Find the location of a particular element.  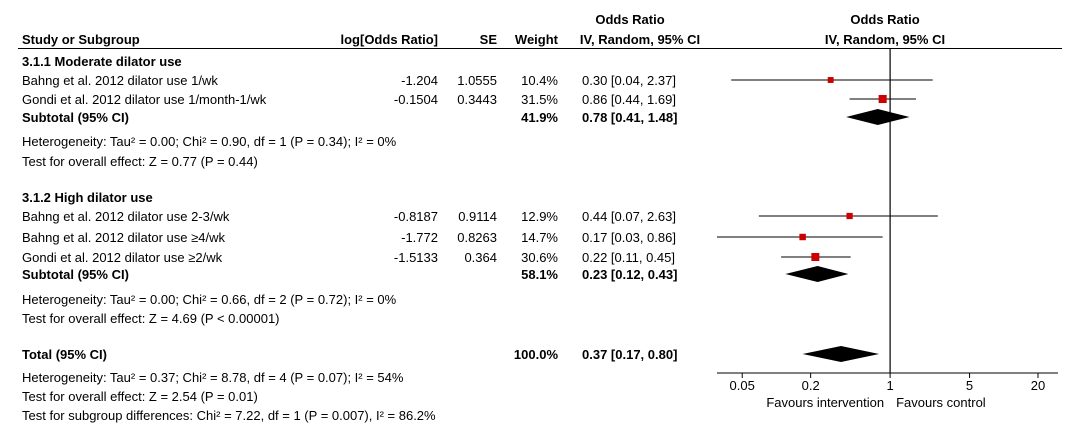

study-log-or: -0.8187 is located at coordinates (415, 216).